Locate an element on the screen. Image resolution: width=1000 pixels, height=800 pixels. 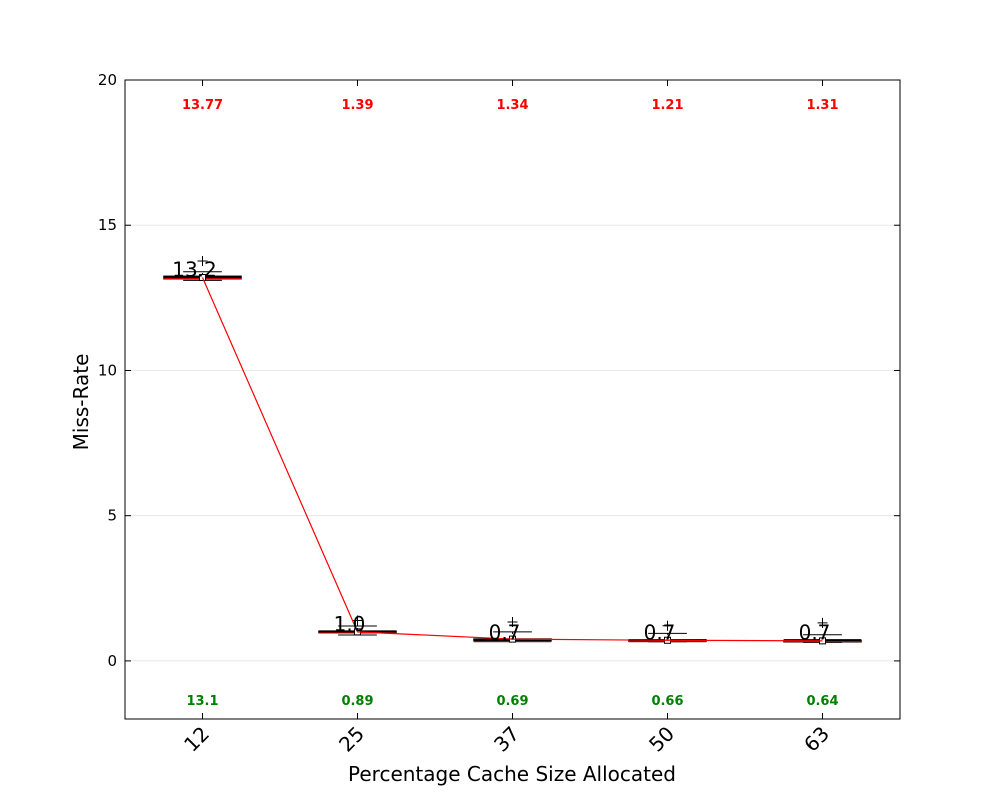
min-value-label: 13.1 is located at coordinates (202, 701).